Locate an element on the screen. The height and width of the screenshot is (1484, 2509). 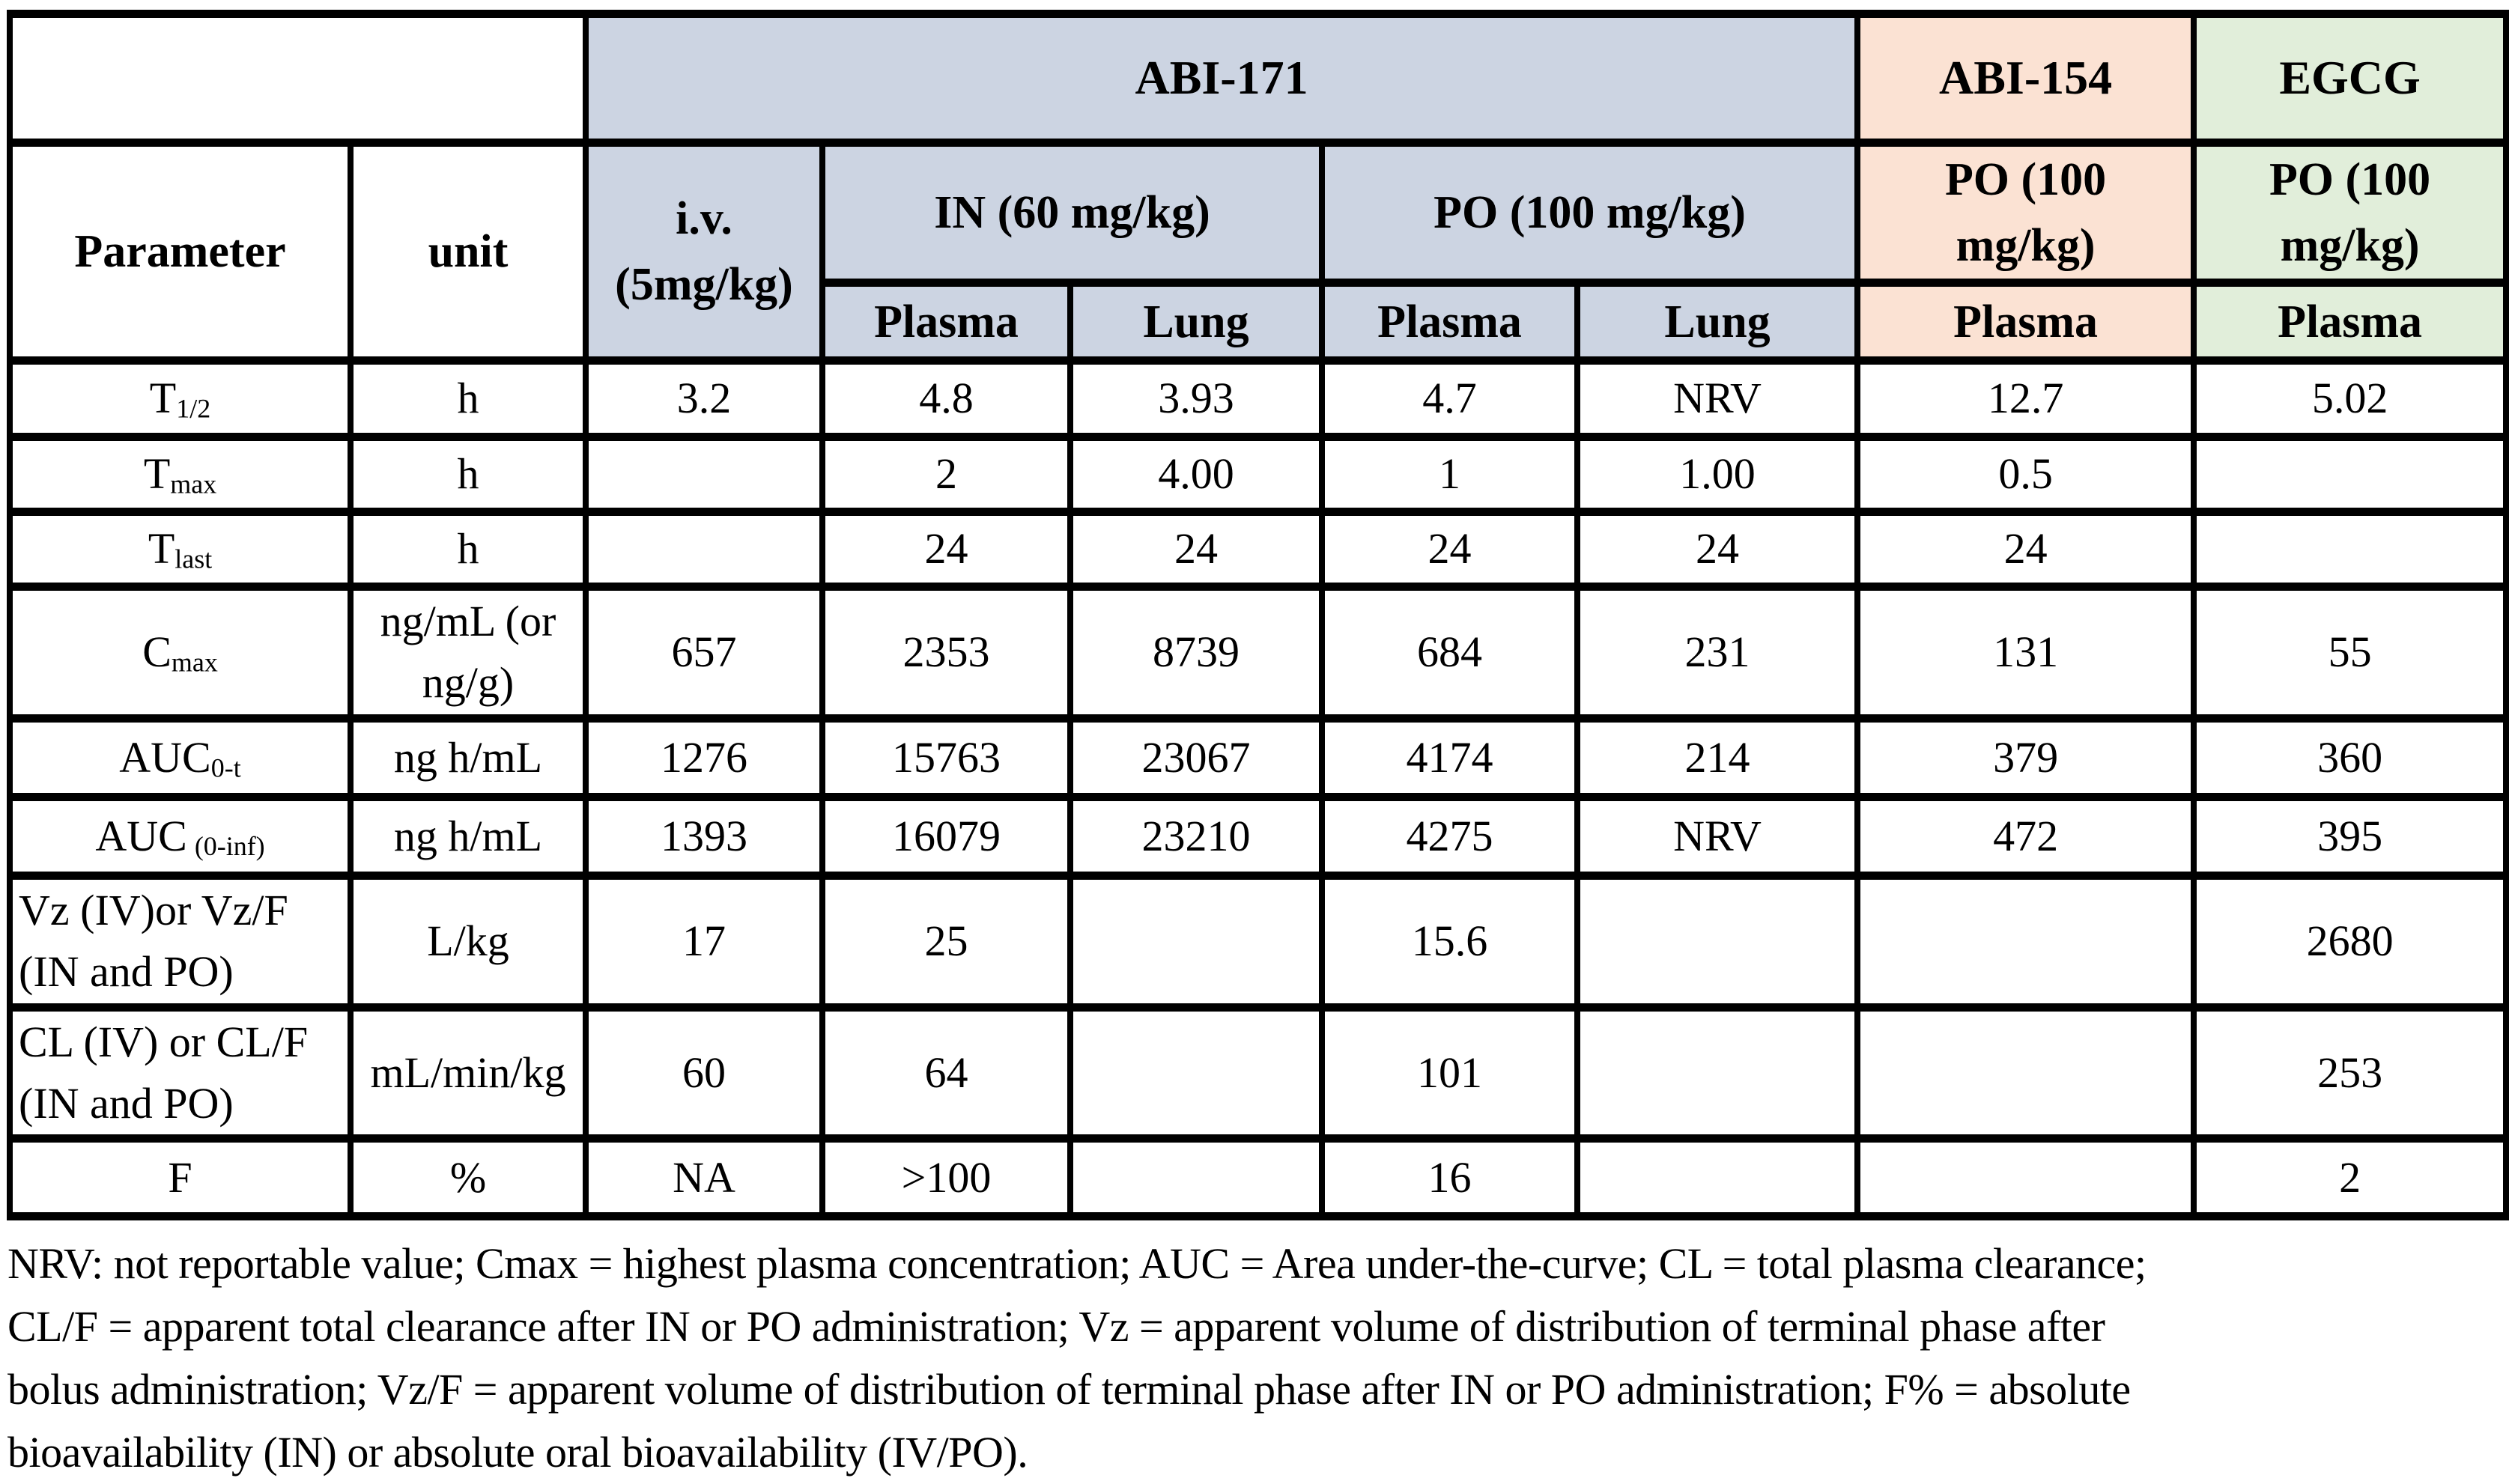
parameter-cell: F is located at coordinates (180, 1177).